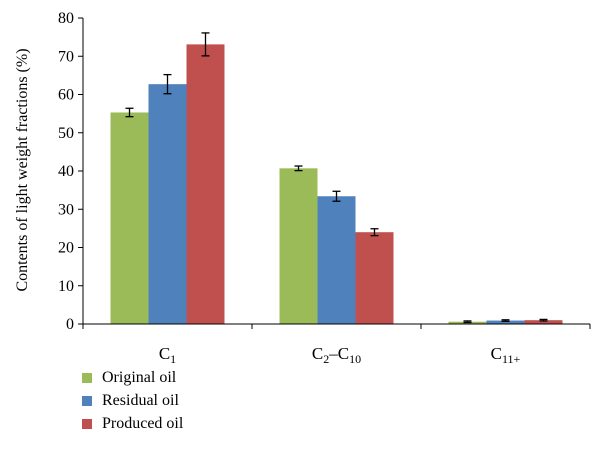 This screenshot has width=597, height=455. What do you see at coordinates (22, 169) in the screenshot?
I see `y-axis-title: Contents of light weight fractions (%)` at bounding box center [22, 169].